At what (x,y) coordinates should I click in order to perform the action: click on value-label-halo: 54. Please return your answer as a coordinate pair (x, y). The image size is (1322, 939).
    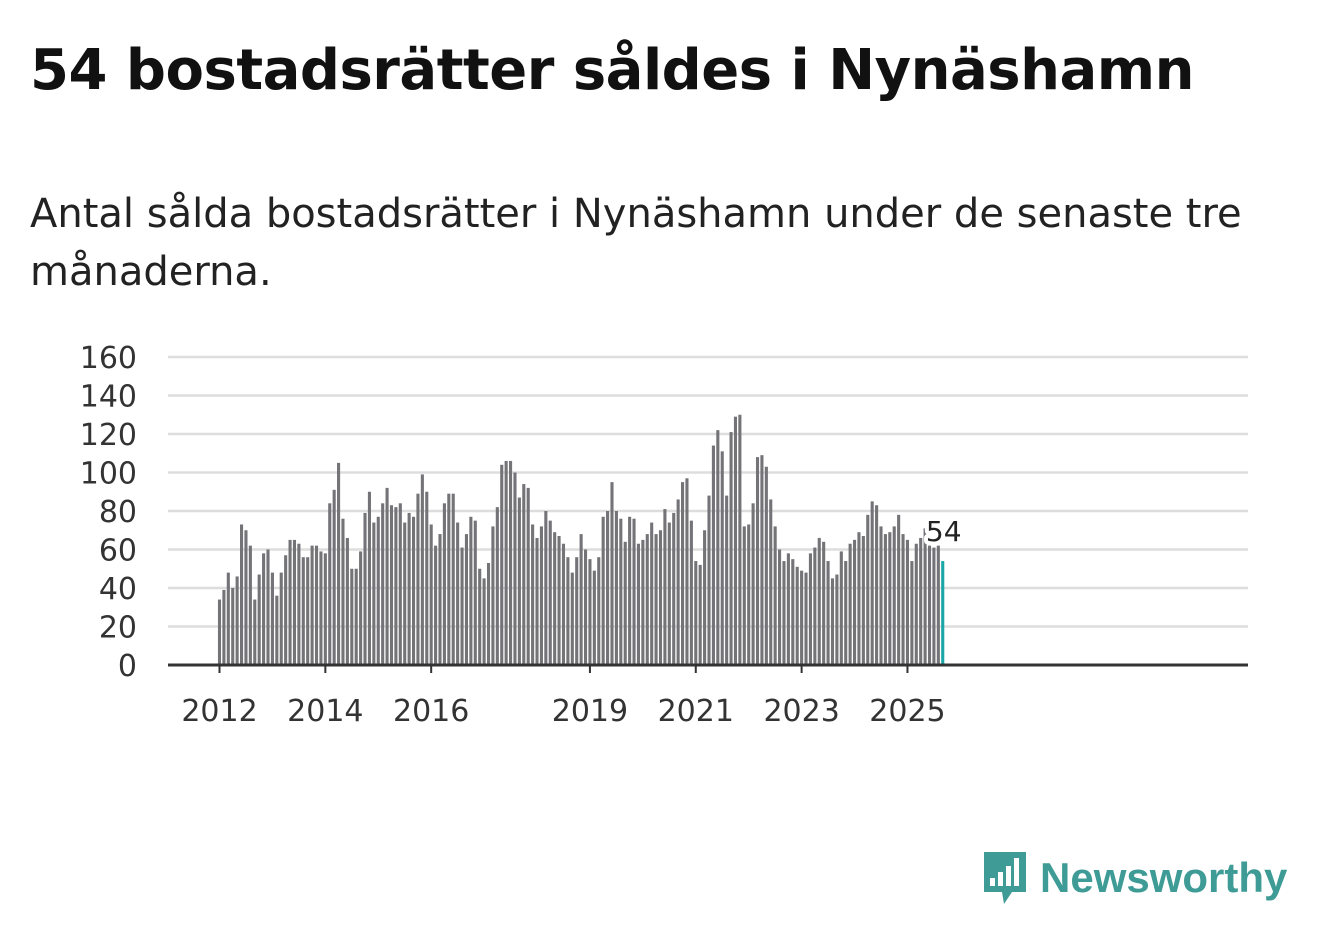
    Looking at the image, I should click on (944, 531).